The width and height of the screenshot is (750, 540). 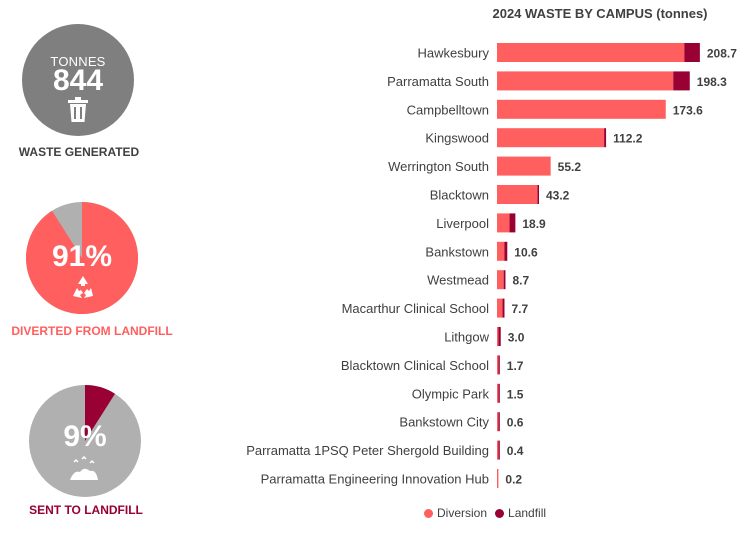 I want to click on category-label: Werrington South, so click(x=438, y=166).